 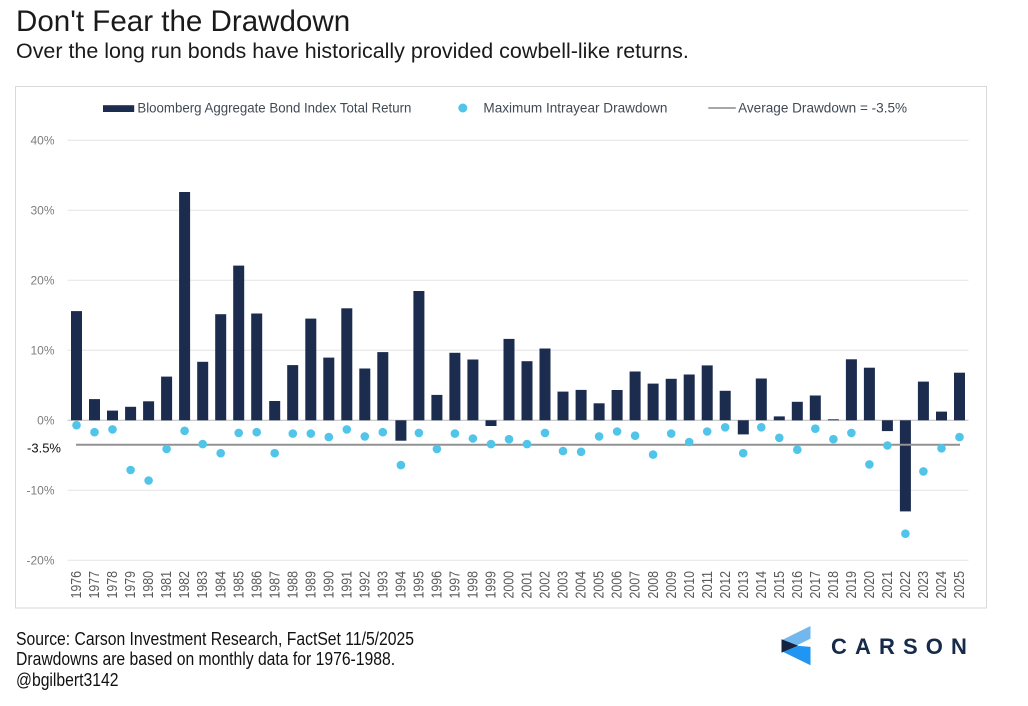 I want to click on svg-text: 2010, so click(x=690, y=585).